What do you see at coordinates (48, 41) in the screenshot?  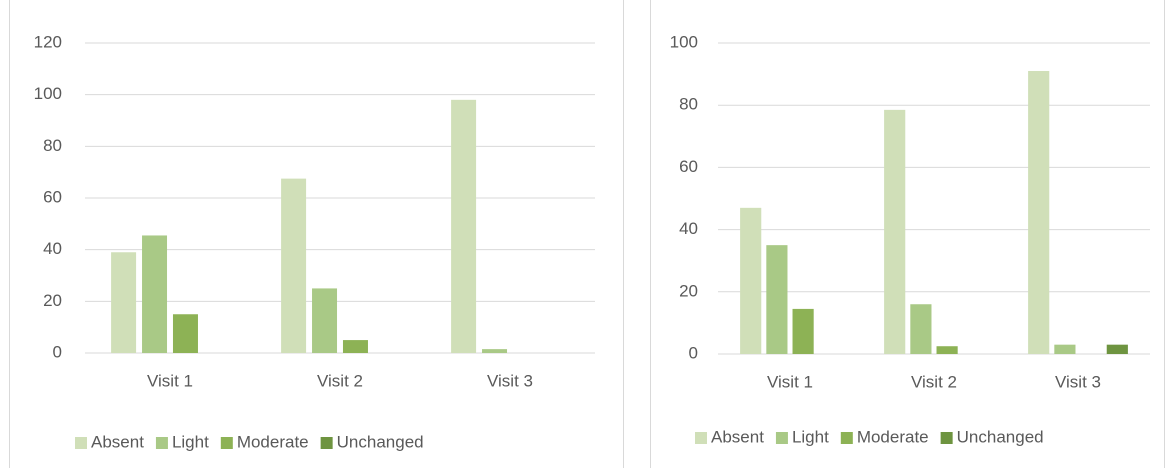 I see `y-tick-label: 120` at bounding box center [48, 41].